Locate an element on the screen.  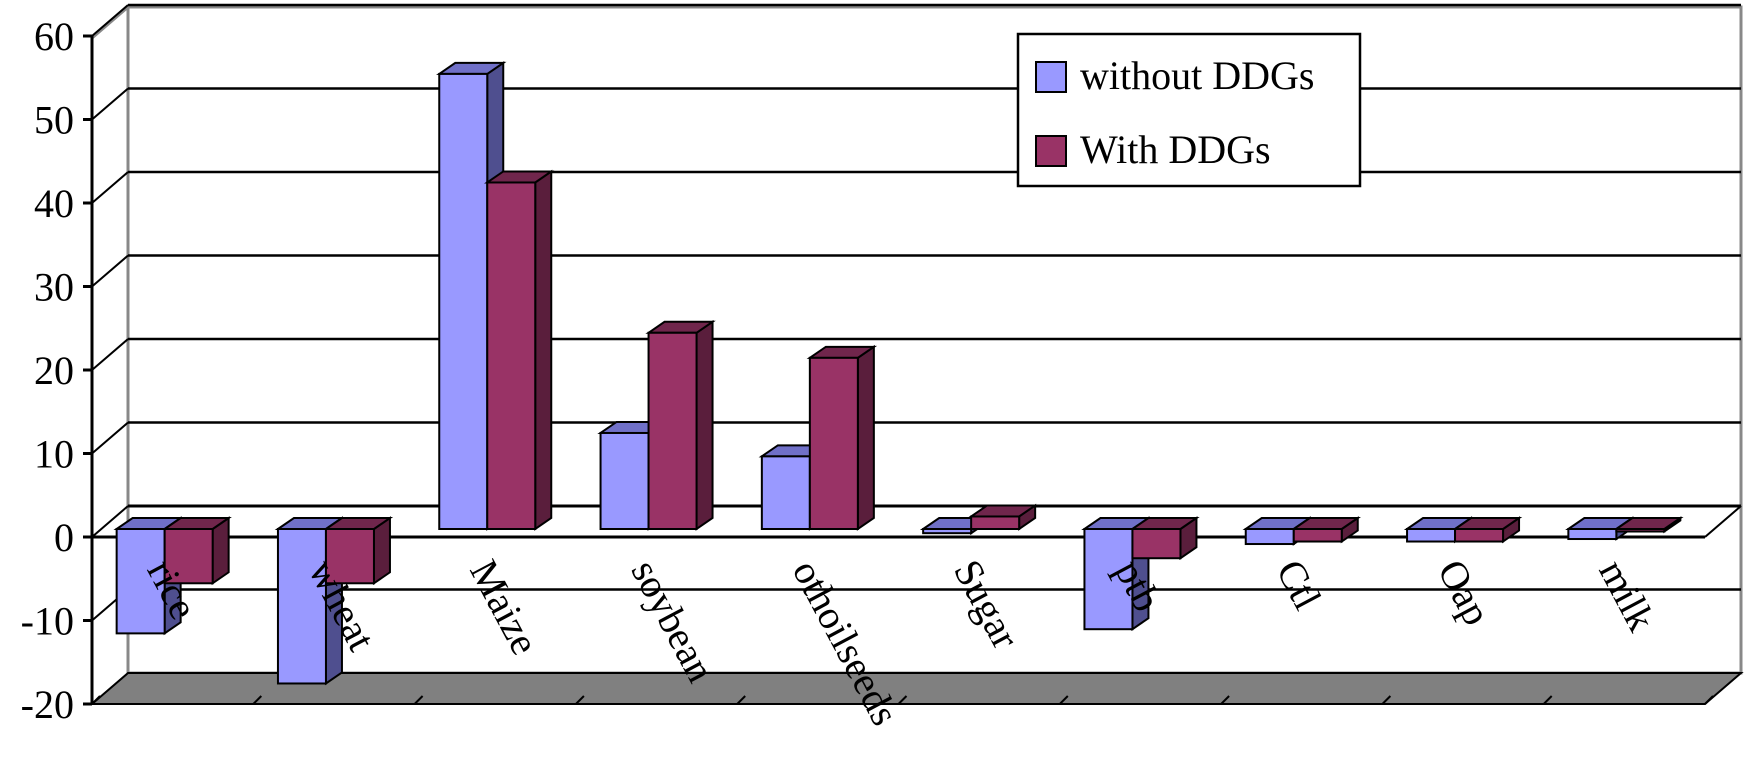
legend-label-1: With DDGs is located at coordinates (1175, 149).